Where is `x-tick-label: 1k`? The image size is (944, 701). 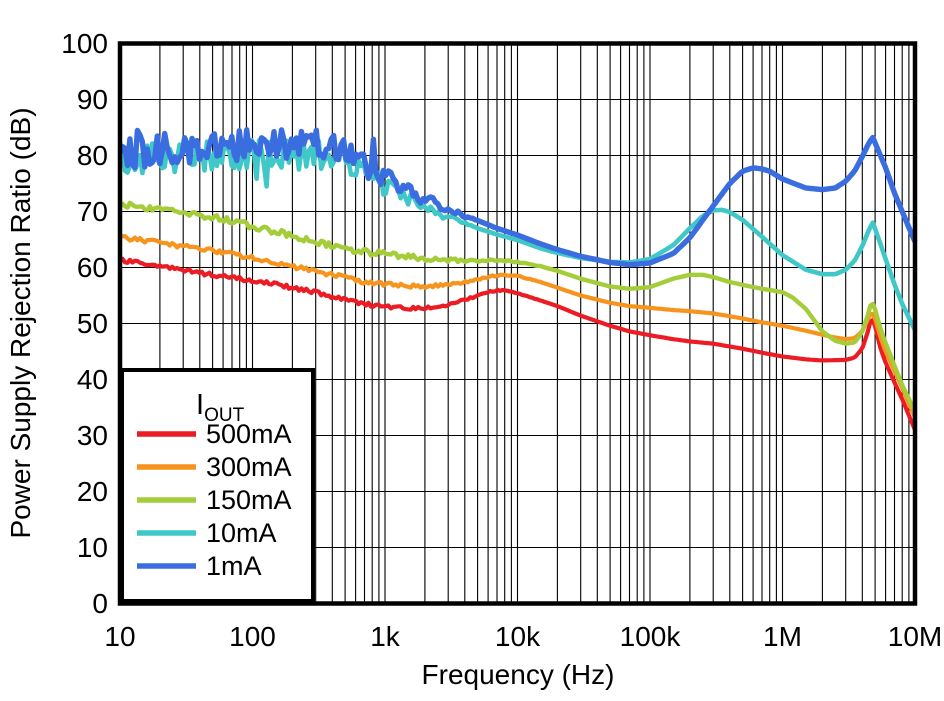
x-tick-label: 1k is located at coordinates (385, 636).